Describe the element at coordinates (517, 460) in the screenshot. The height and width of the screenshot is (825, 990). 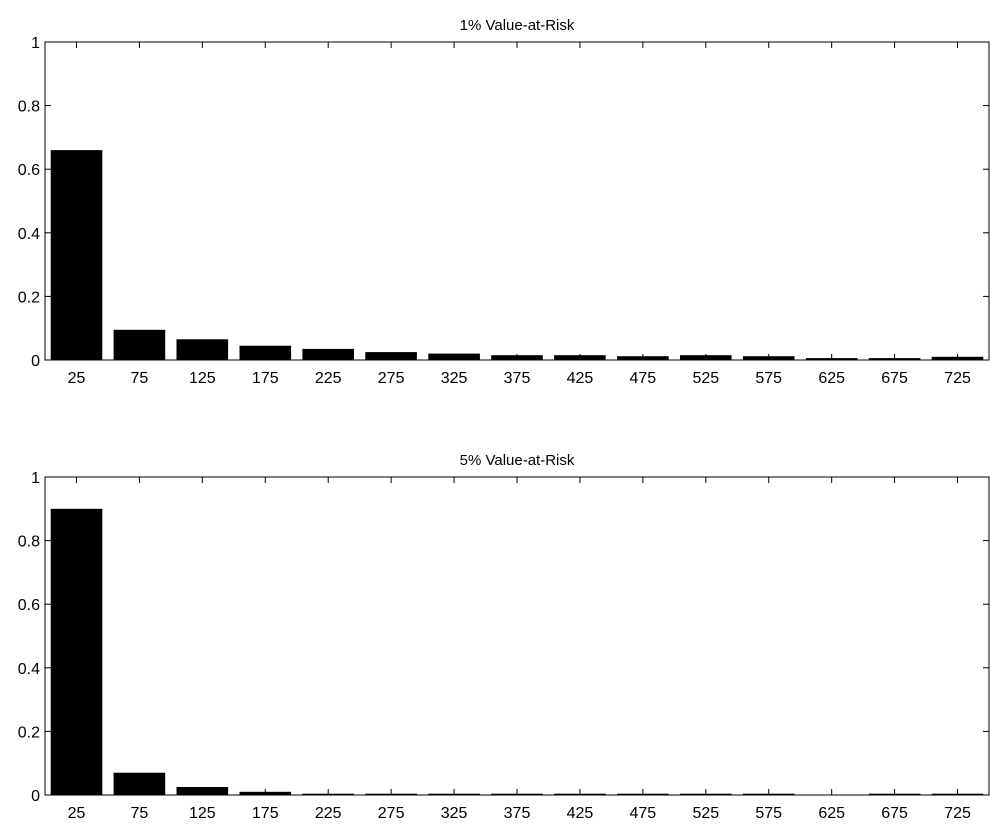
I see `chart-title: 5% Value-at-Risk` at that location.